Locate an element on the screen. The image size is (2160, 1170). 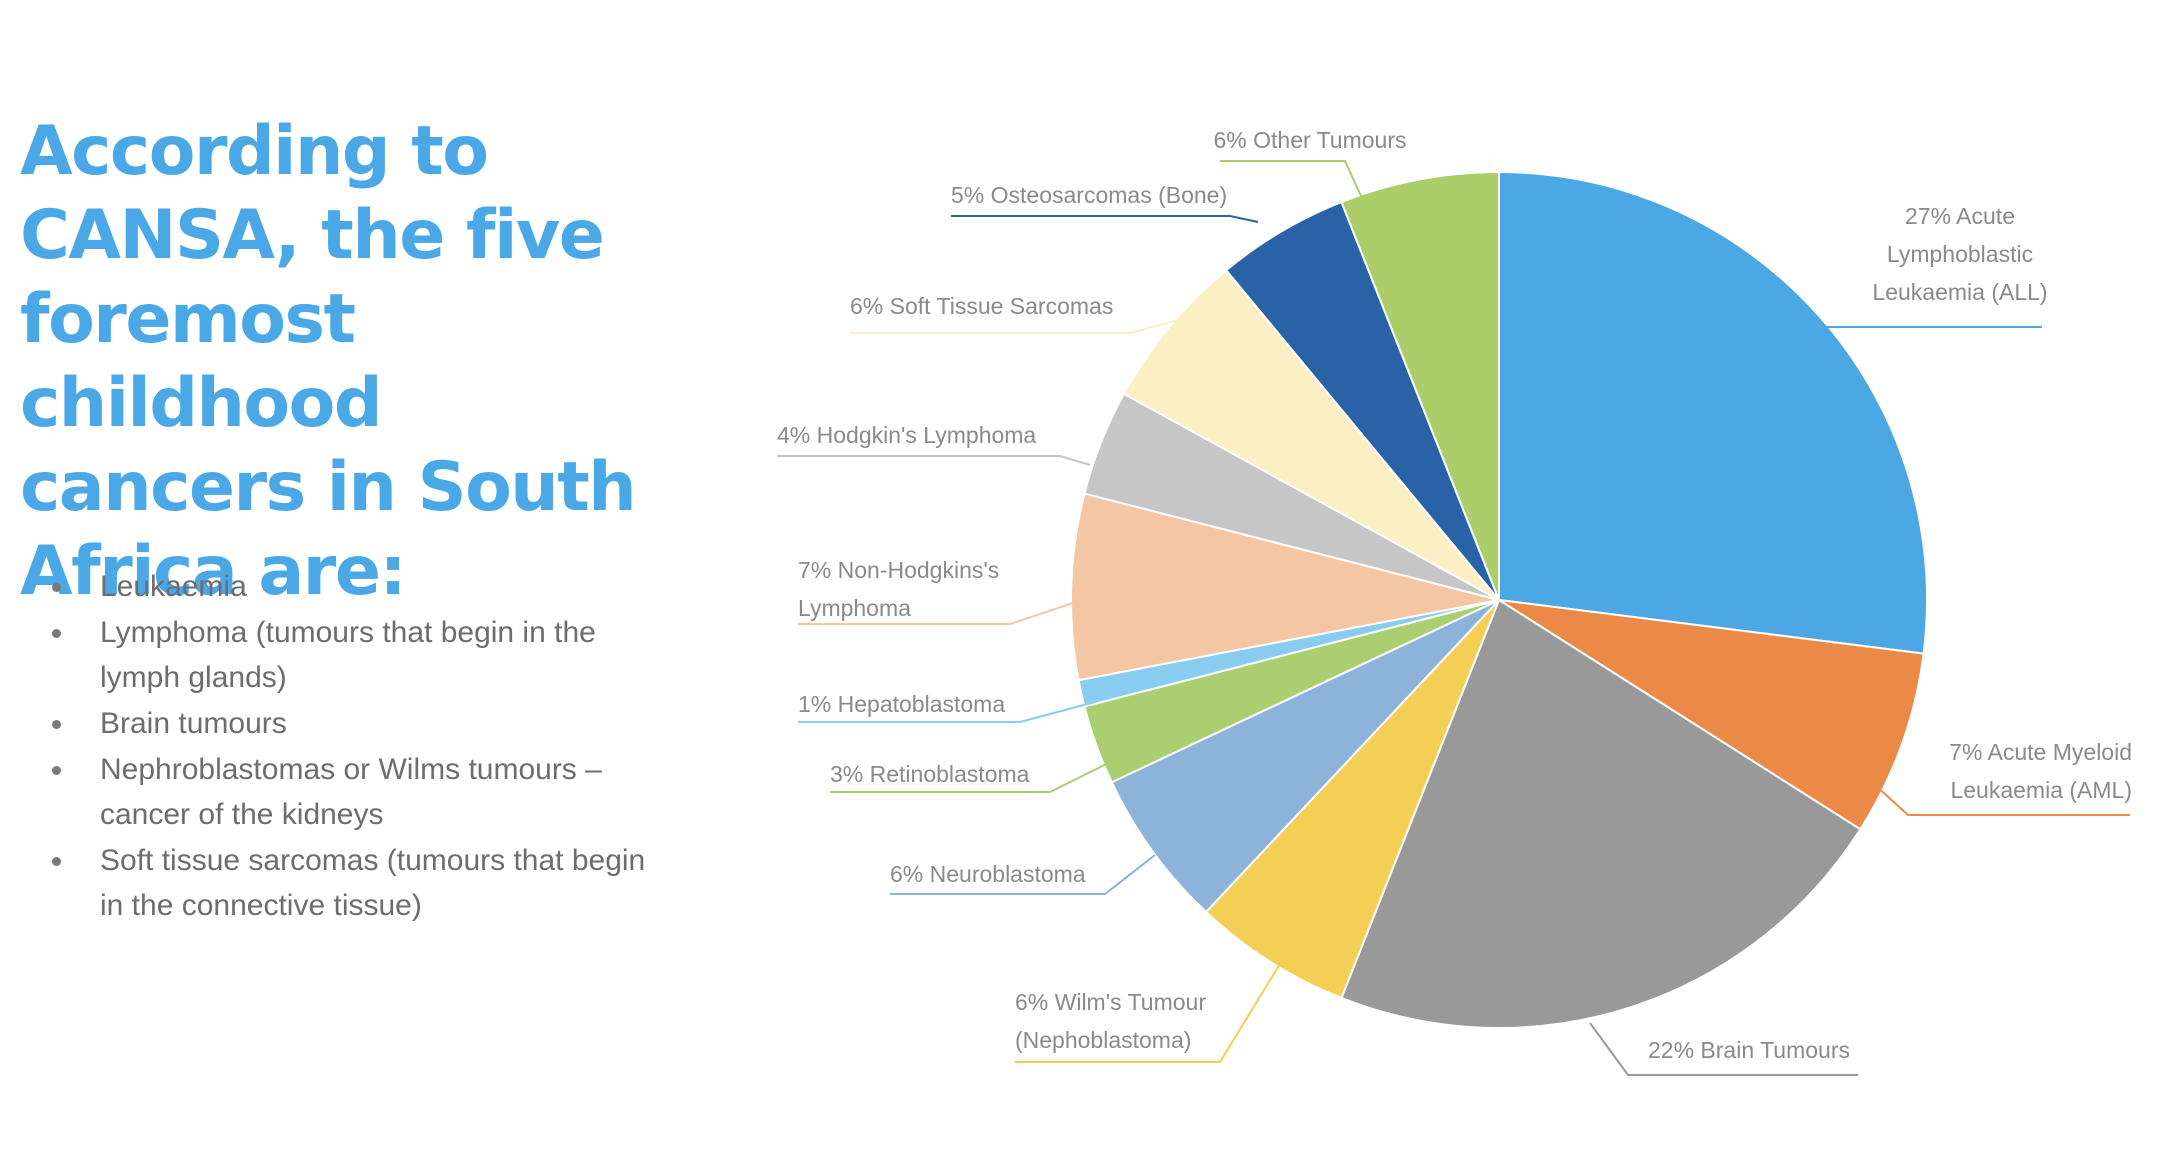
heading-line: foremost is located at coordinates (188, 319).